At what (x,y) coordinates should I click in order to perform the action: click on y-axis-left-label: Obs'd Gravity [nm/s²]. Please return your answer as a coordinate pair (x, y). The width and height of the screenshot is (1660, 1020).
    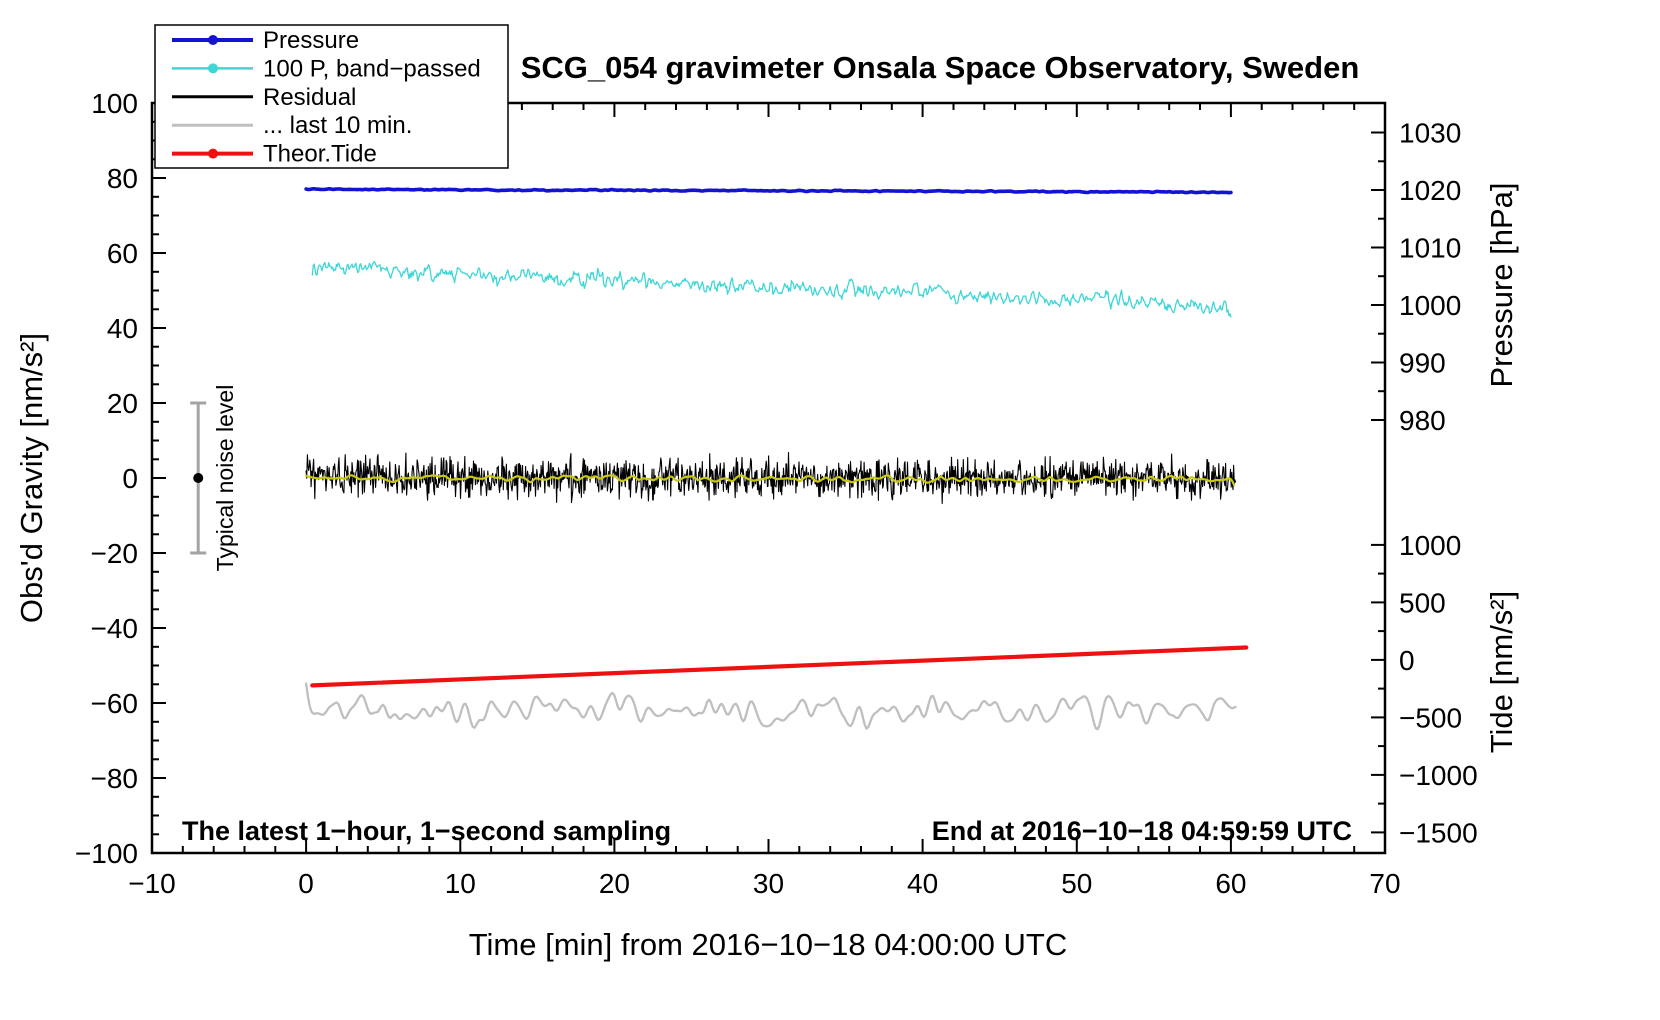
    Looking at the image, I should click on (31, 478).